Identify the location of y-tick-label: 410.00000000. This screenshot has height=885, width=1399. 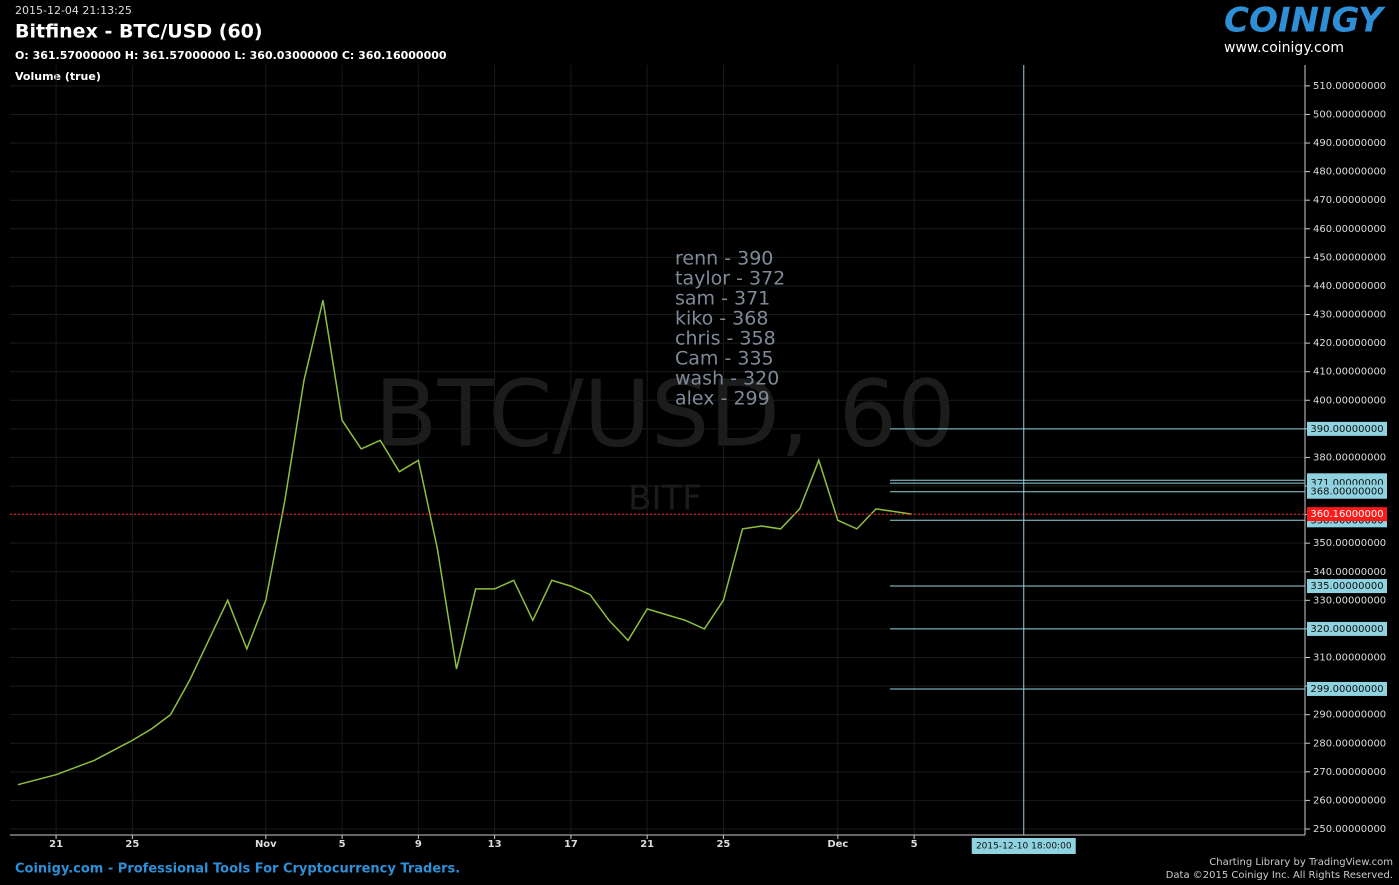
(1349, 372).